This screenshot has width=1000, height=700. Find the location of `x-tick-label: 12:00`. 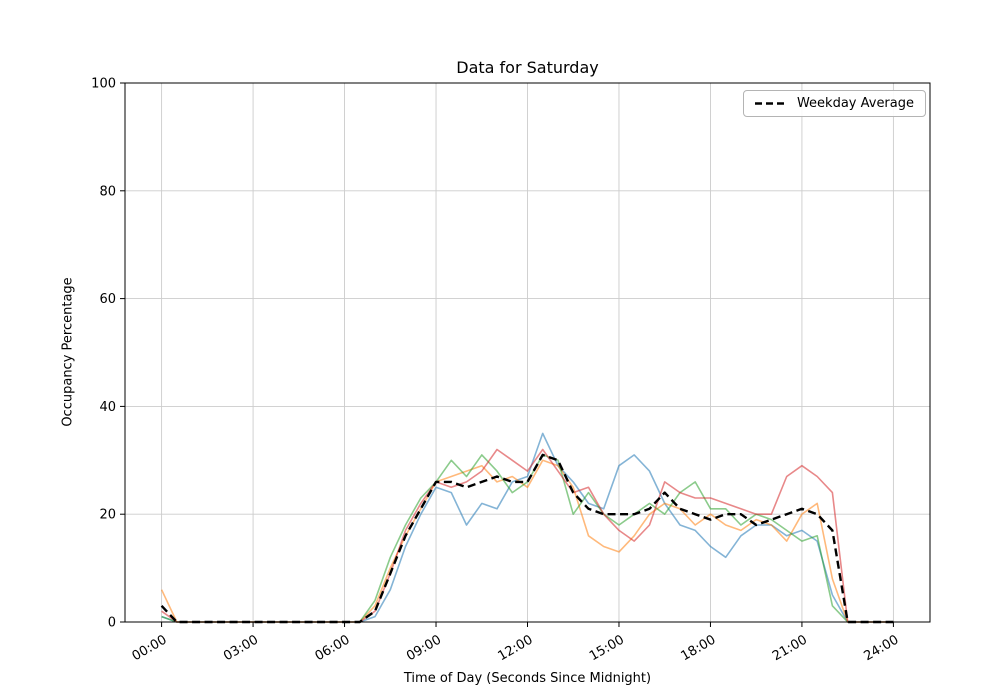

x-tick-label: 12:00 is located at coordinates (516, 648).